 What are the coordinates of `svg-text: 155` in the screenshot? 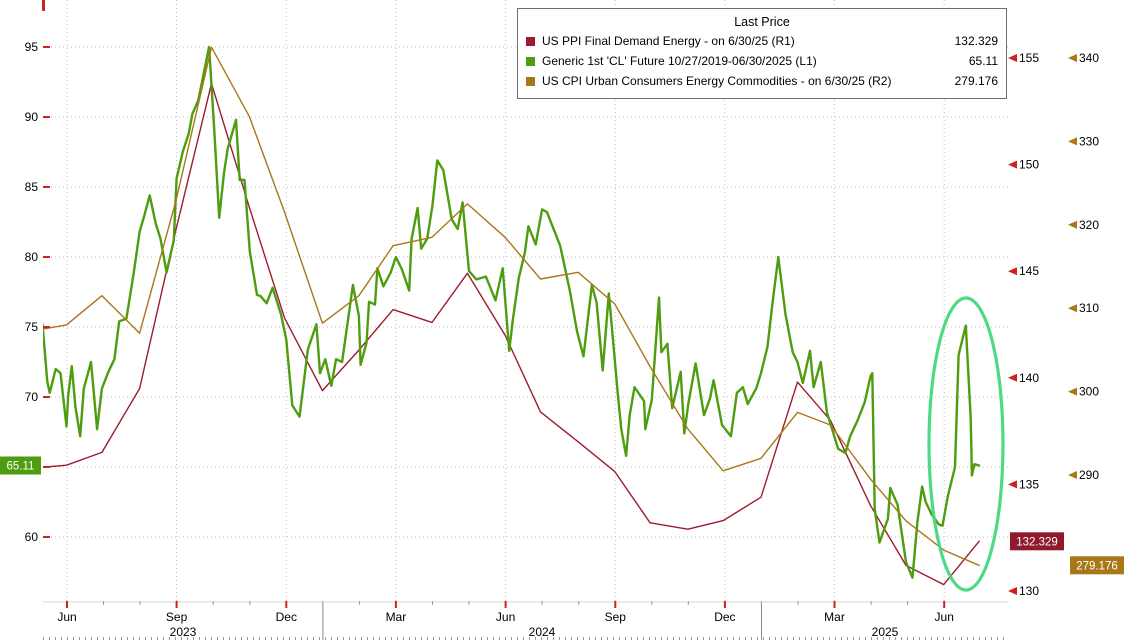 It's located at (1029, 58).